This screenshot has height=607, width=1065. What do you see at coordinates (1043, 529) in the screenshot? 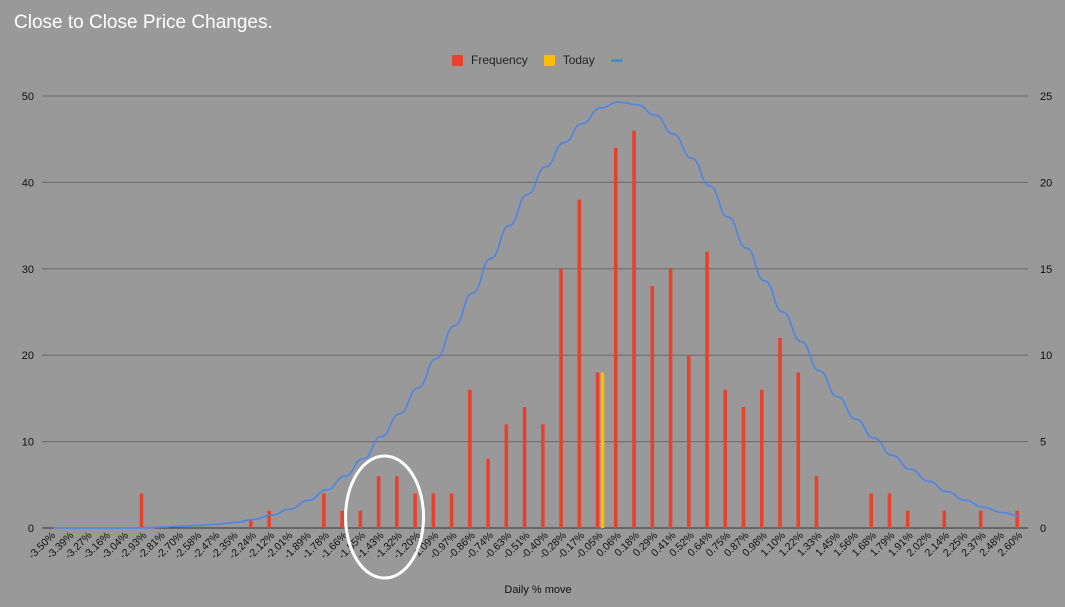
I see `y-tick-label-right: 0` at bounding box center [1043, 529].